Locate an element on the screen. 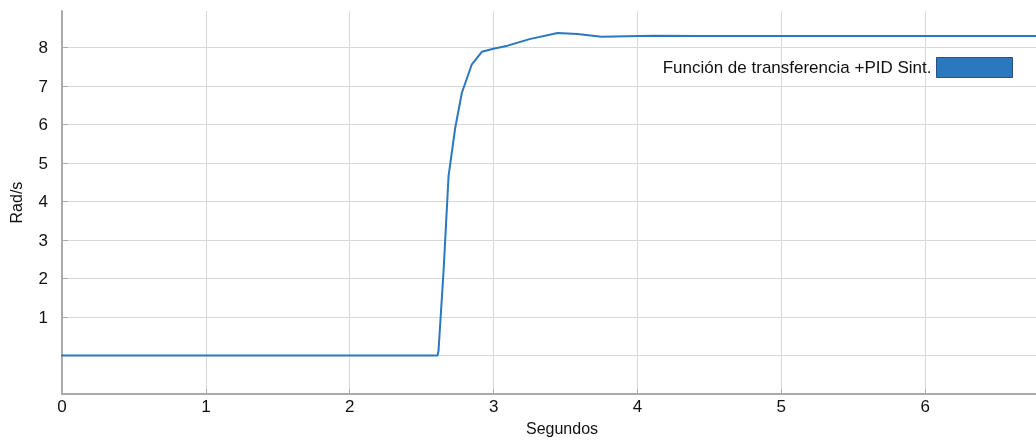 The image size is (1036, 441). legend-label: Función de transferencia +PID Sint. is located at coordinates (797, 67).